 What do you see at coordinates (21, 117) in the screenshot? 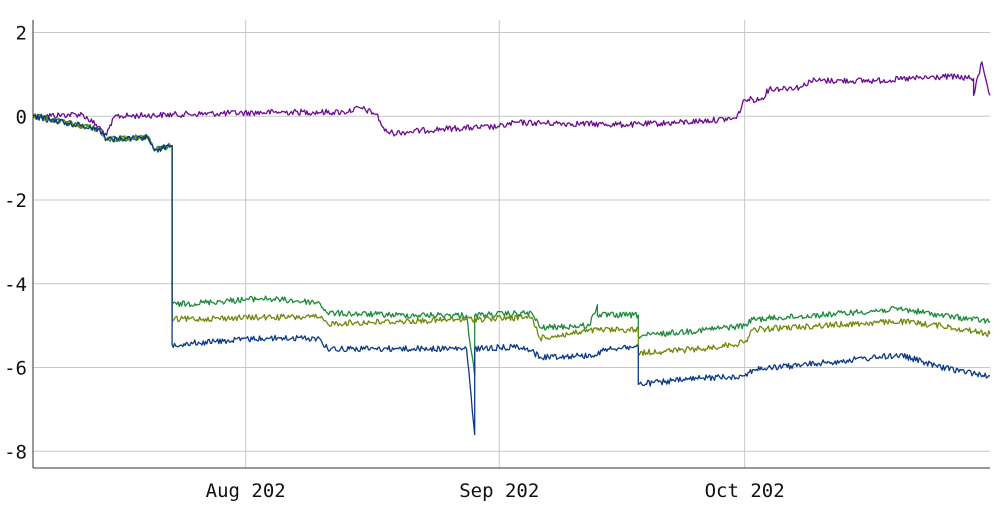
I see `y-tick-label: 0` at bounding box center [21, 117].